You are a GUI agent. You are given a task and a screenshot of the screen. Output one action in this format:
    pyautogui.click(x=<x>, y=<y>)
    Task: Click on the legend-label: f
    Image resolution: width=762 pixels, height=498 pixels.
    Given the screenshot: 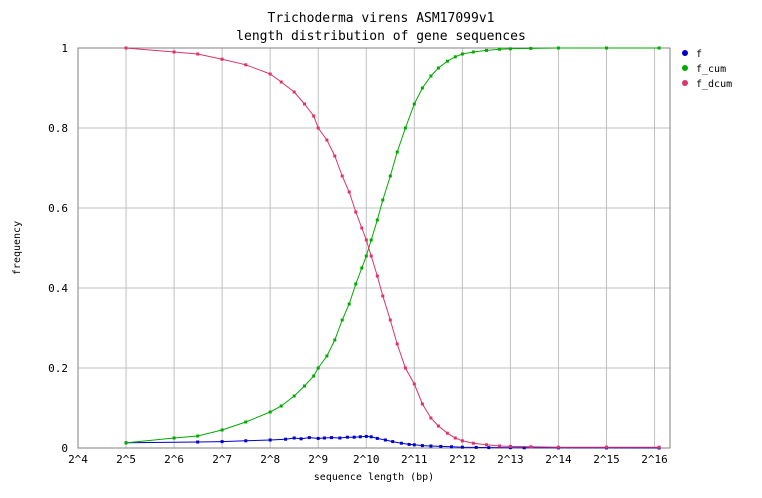 What is the action you would take?
    pyautogui.click(x=699, y=54)
    